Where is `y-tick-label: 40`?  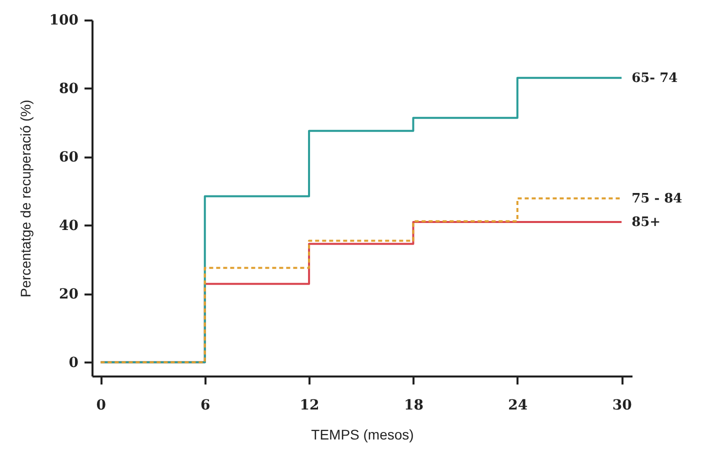
y-tick-label: 40 is located at coordinates (69, 226).